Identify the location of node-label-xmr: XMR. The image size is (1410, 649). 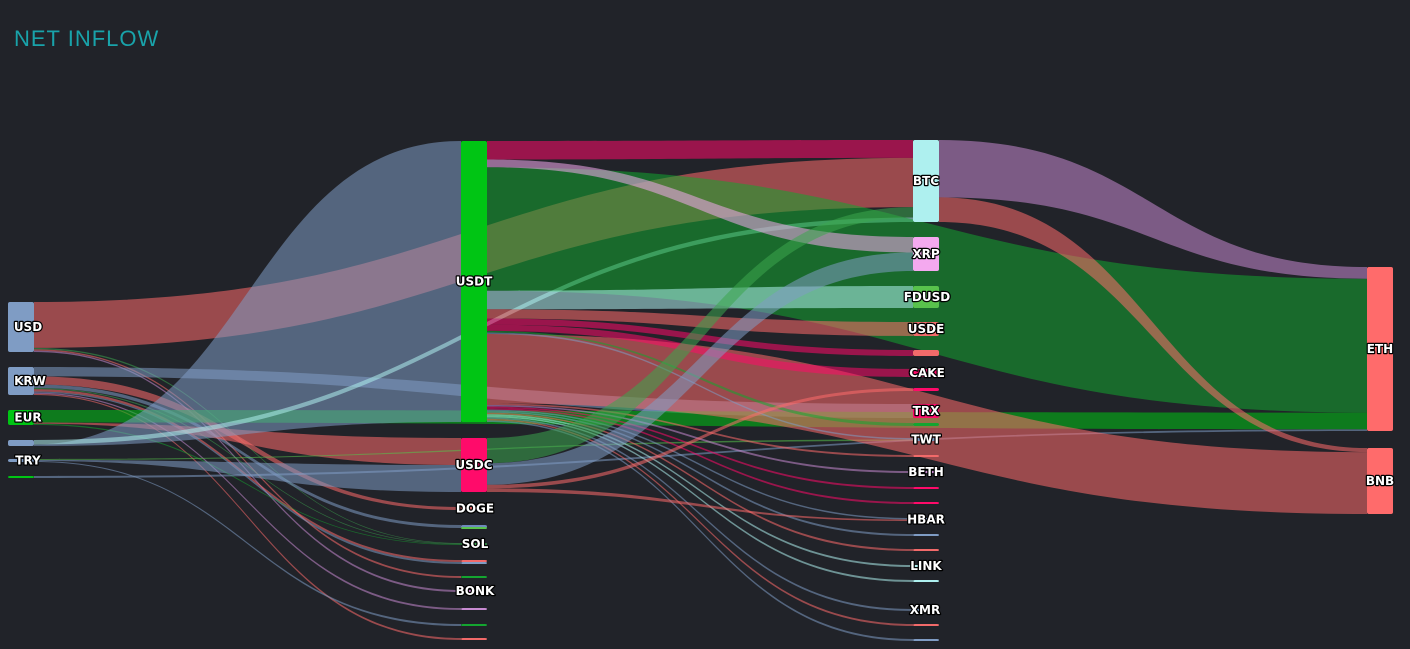
(925, 610).